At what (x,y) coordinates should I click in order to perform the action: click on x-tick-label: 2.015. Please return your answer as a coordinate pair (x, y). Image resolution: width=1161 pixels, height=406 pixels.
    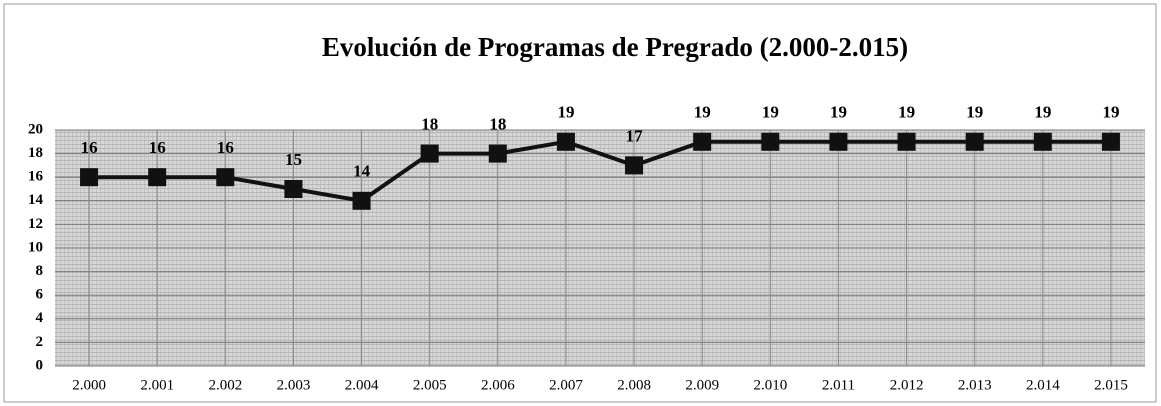
    Looking at the image, I should click on (1111, 385).